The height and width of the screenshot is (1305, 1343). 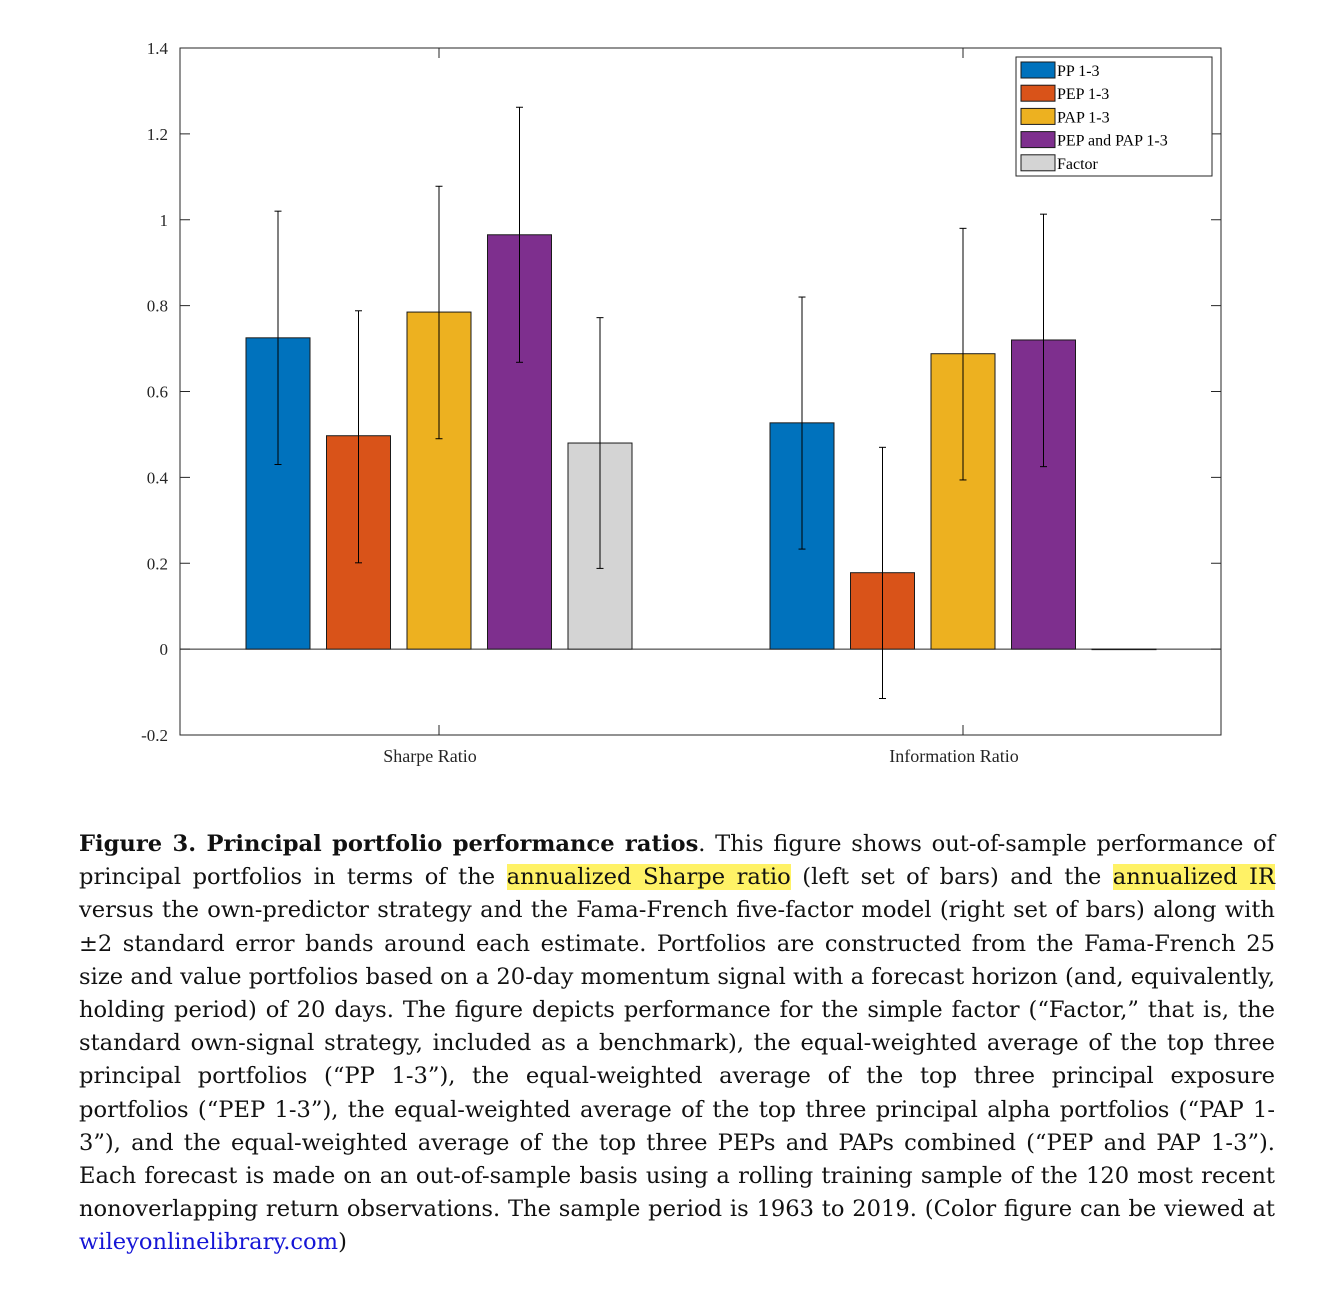 I want to click on y-tick-label: -0.2, so click(x=154, y=735).